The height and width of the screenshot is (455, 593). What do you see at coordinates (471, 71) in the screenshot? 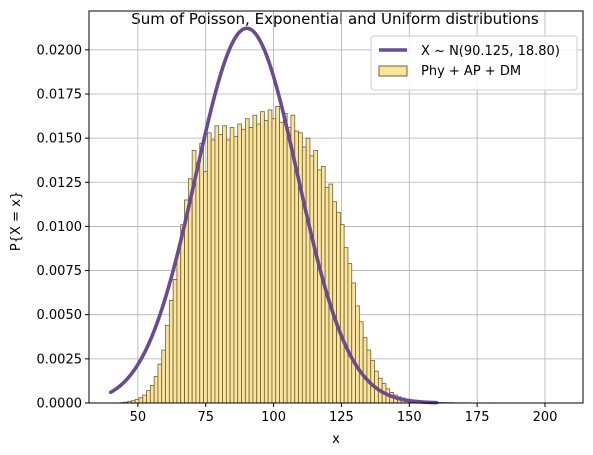
I see `legend-label-histogram: Phy + AP + DM` at bounding box center [471, 71].